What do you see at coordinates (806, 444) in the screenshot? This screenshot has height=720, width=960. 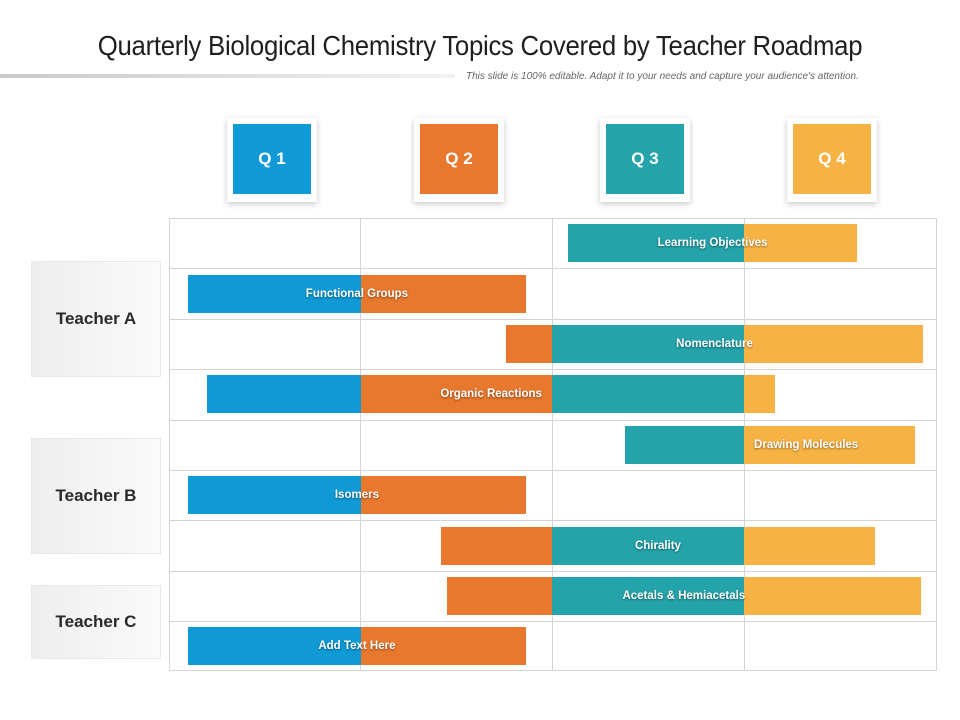 I see `topic-label: Drawing Molecules` at bounding box center [806, 444].